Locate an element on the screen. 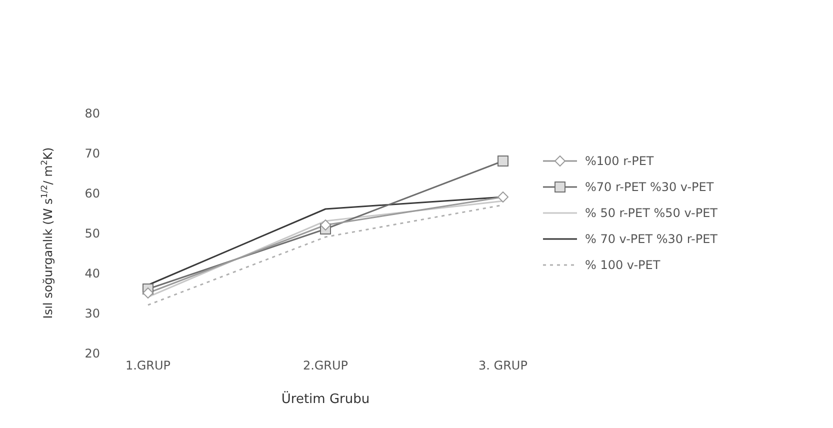 The width and height of the screenshot is (833, 428). x-axis-title: Üretim Grubu is located at coordinates (325, 399).